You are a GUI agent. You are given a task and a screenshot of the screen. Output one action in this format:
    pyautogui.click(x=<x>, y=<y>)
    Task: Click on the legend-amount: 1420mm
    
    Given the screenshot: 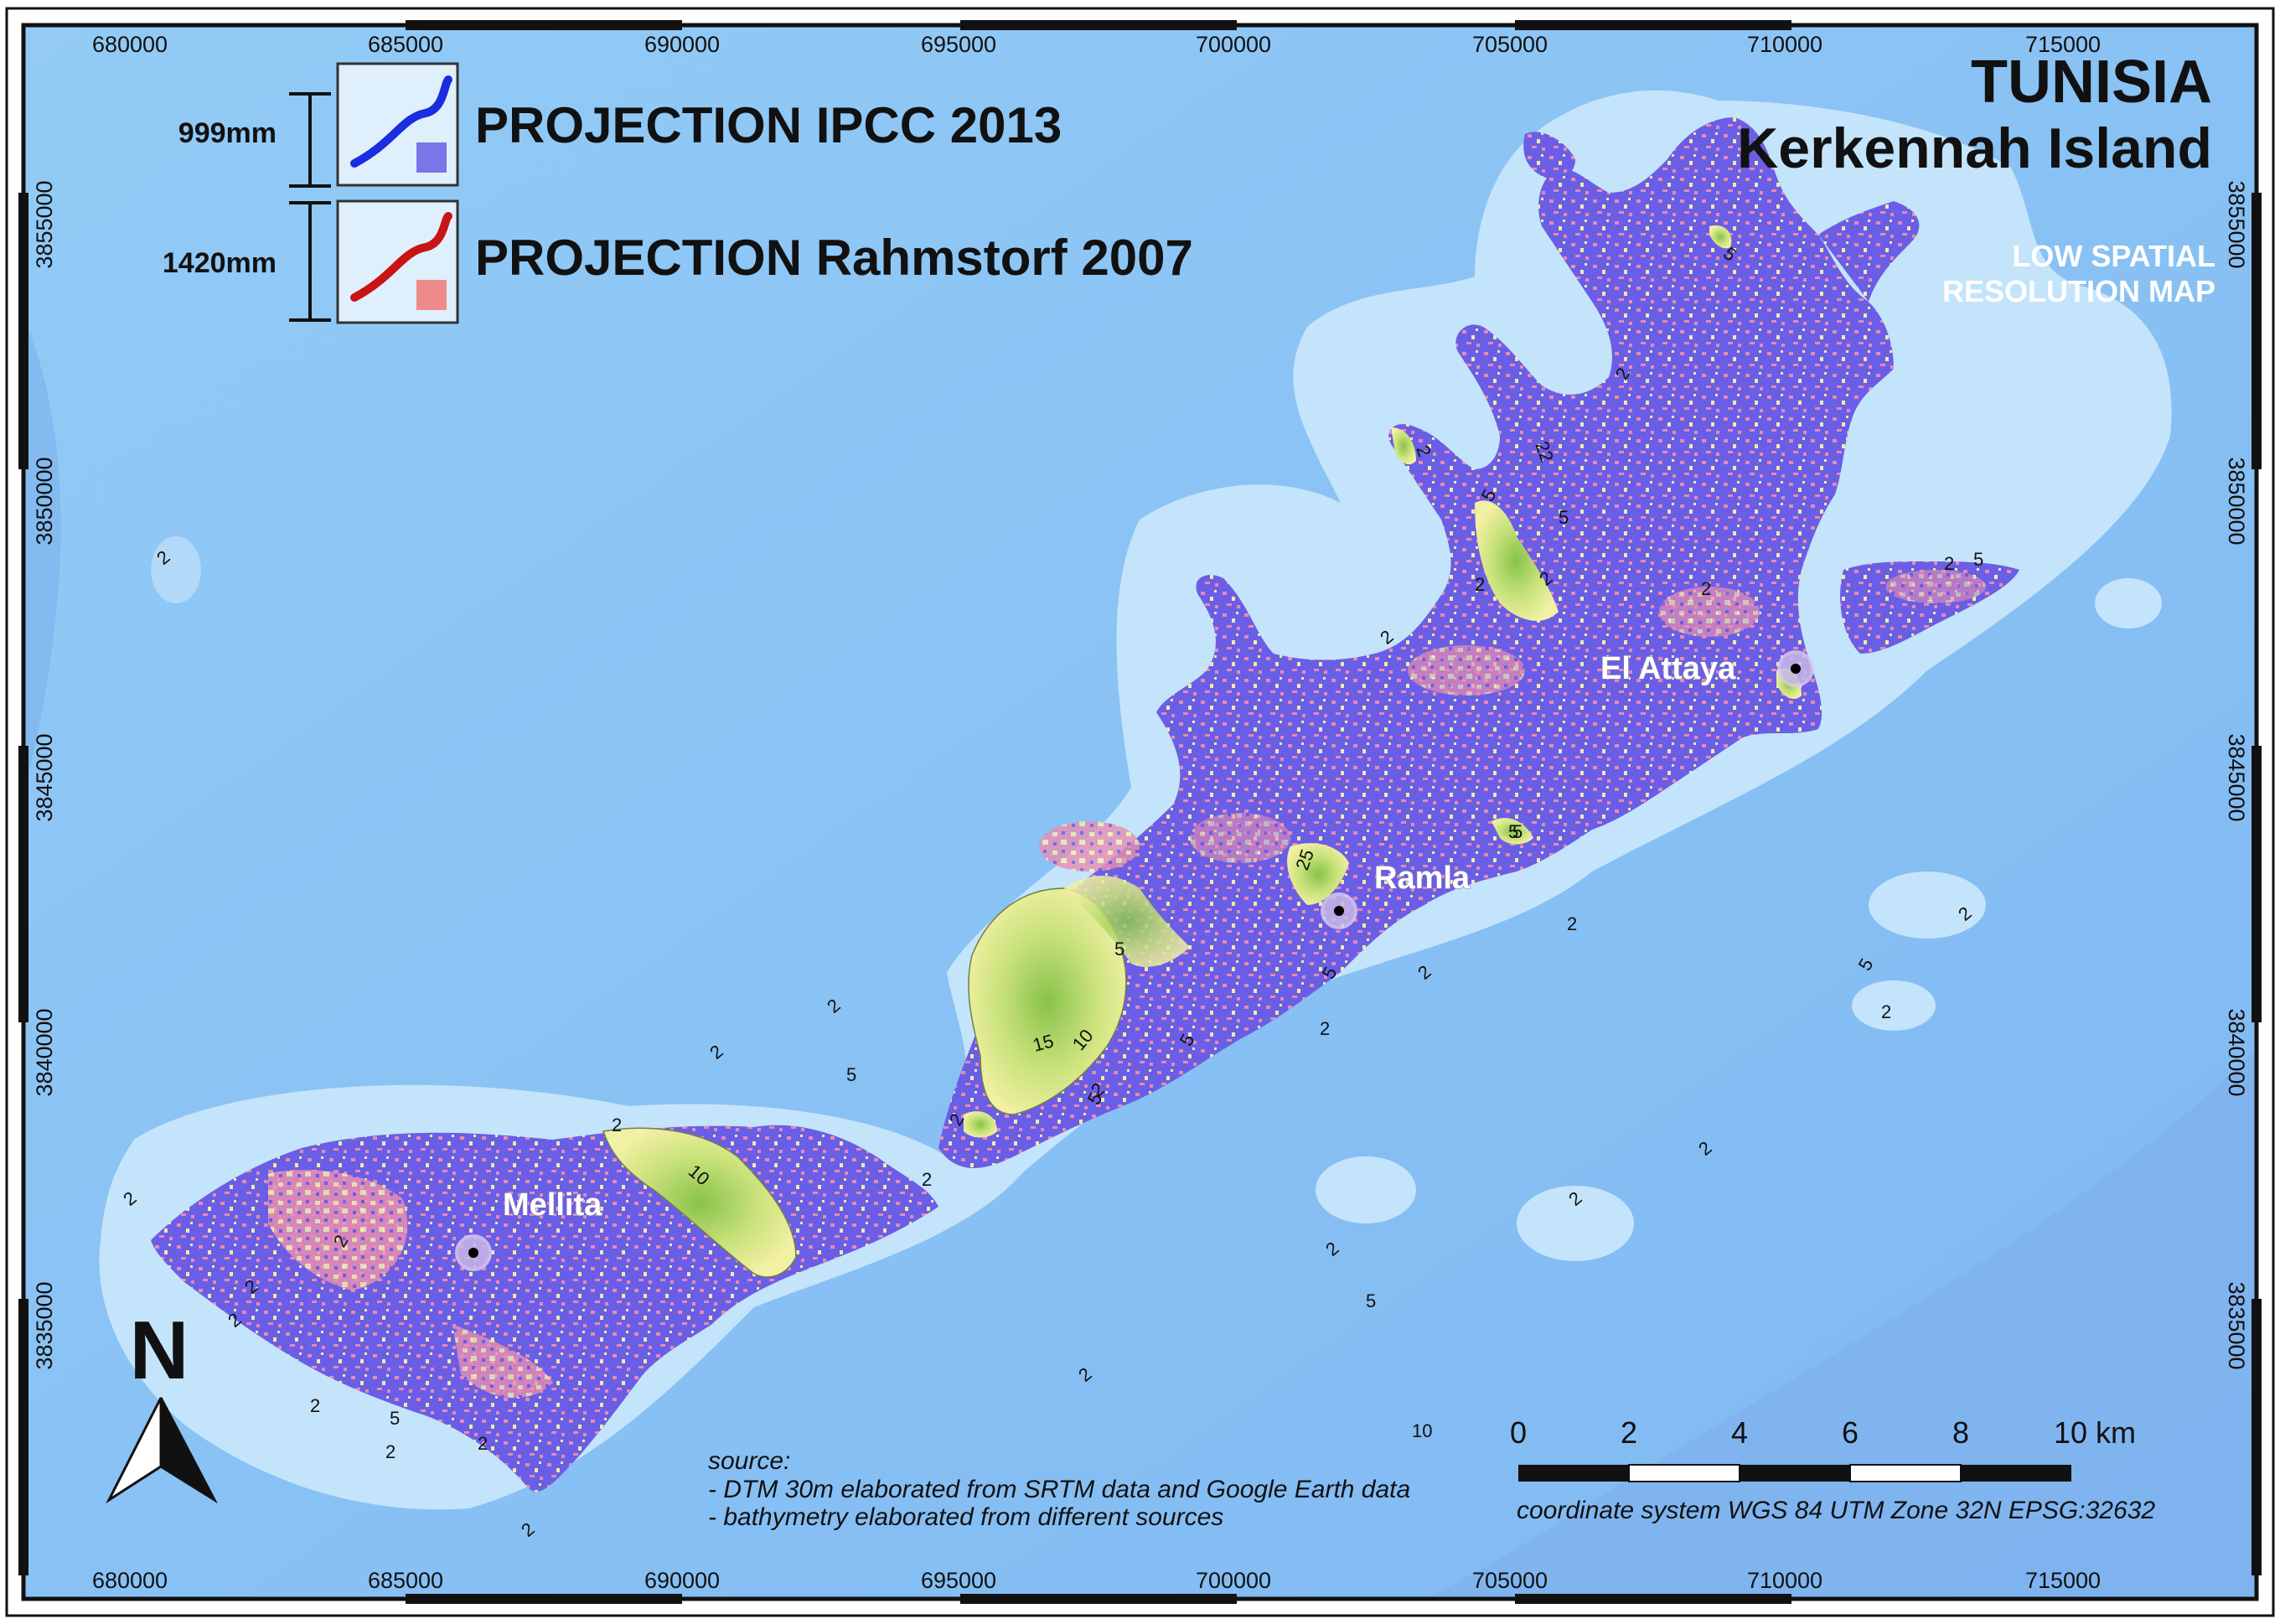 What is the action you would take?
    pyautogui.click(x=220, y=263)
    